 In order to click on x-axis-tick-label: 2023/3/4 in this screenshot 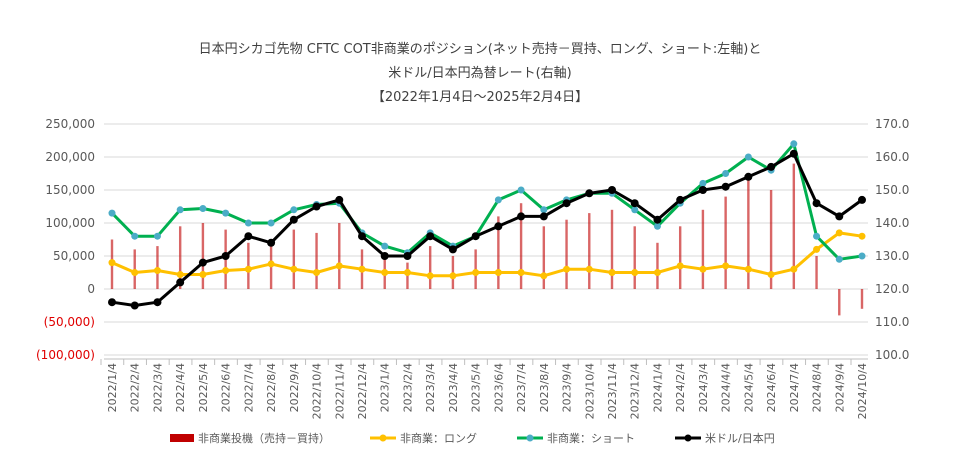, I will do `click(430, 387)`.